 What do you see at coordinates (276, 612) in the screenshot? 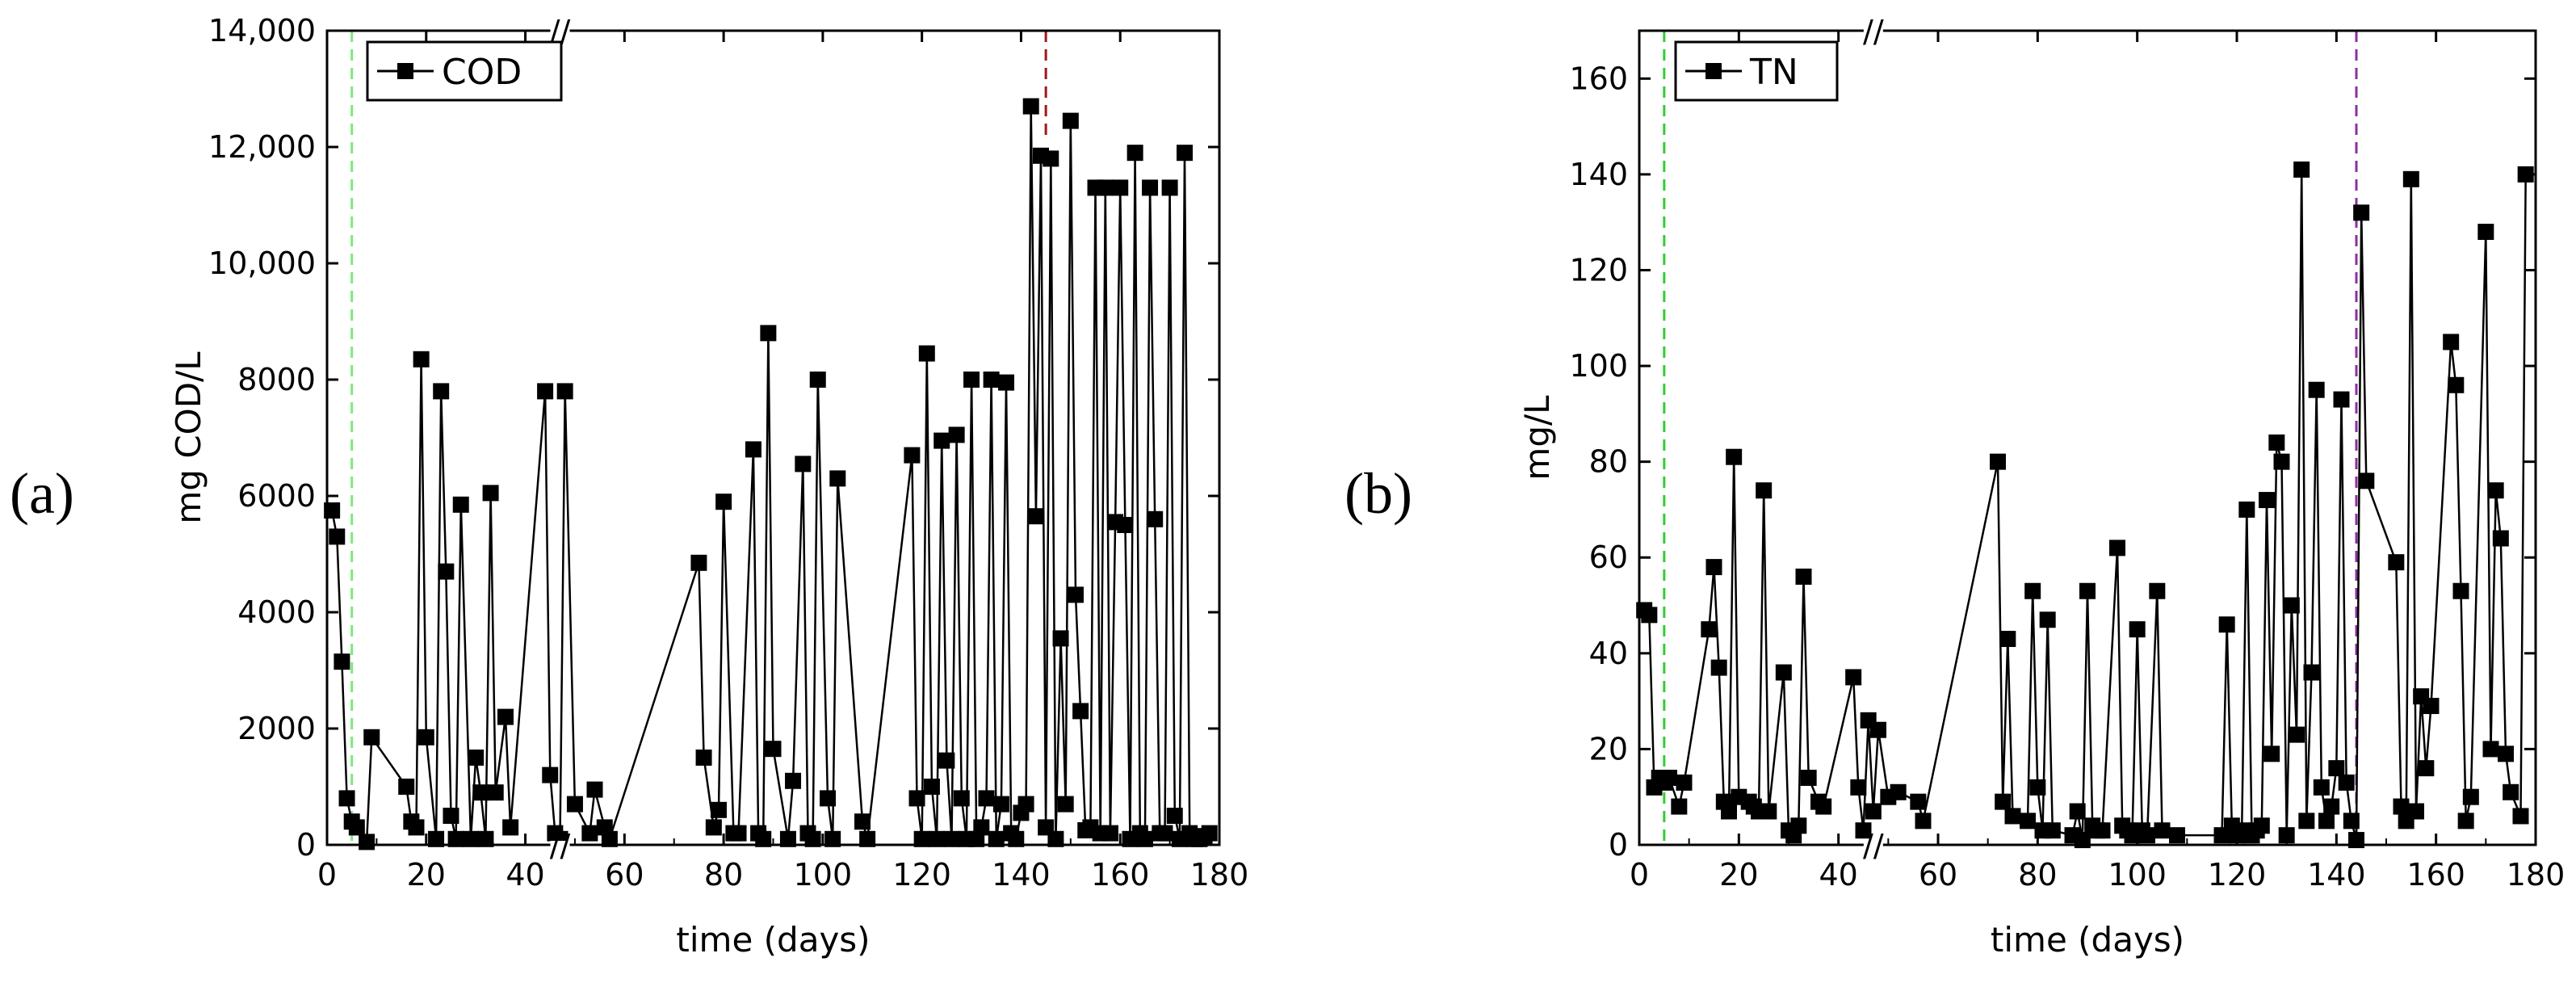
I see `cod-y-tick-label: 4000` at bounding box center [276, 612].